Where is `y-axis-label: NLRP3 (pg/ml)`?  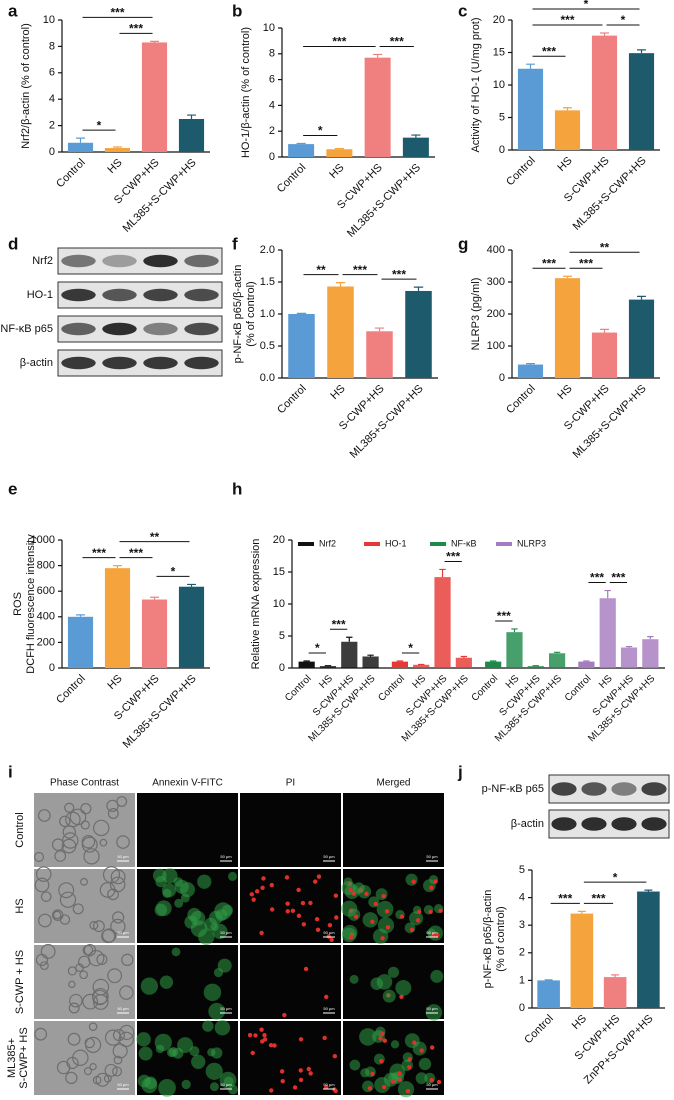
y-axis-label: NLRP3 (pg/ml) is located at coordinates (476, 314).